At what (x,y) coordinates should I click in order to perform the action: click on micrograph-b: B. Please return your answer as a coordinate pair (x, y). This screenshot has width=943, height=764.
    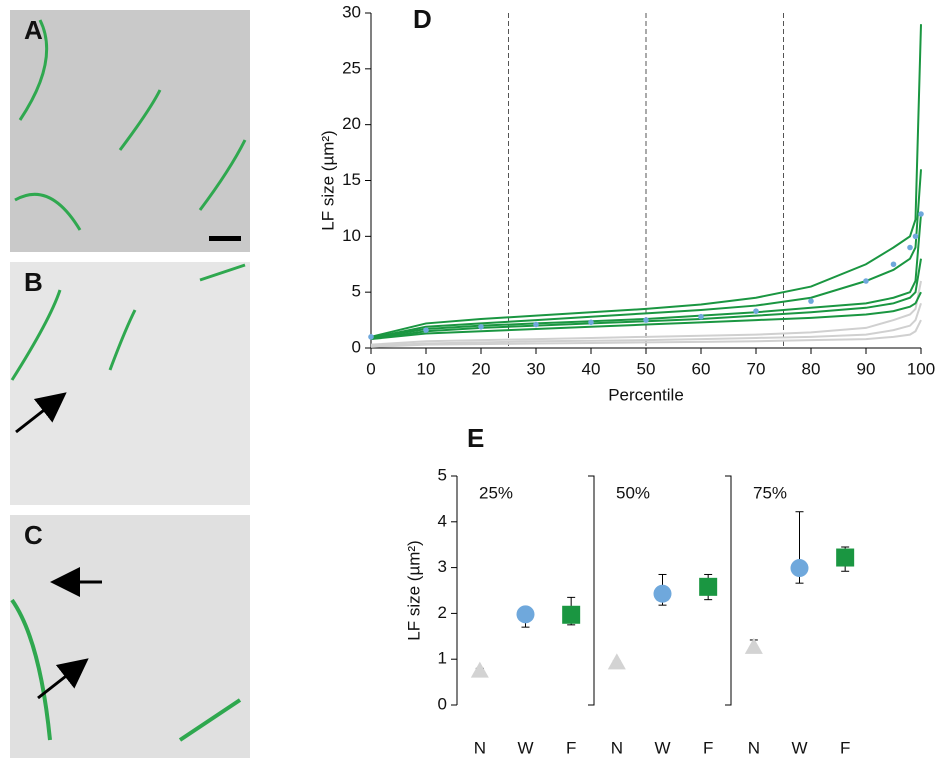
    Looking at the image, I should click on (130, 383).